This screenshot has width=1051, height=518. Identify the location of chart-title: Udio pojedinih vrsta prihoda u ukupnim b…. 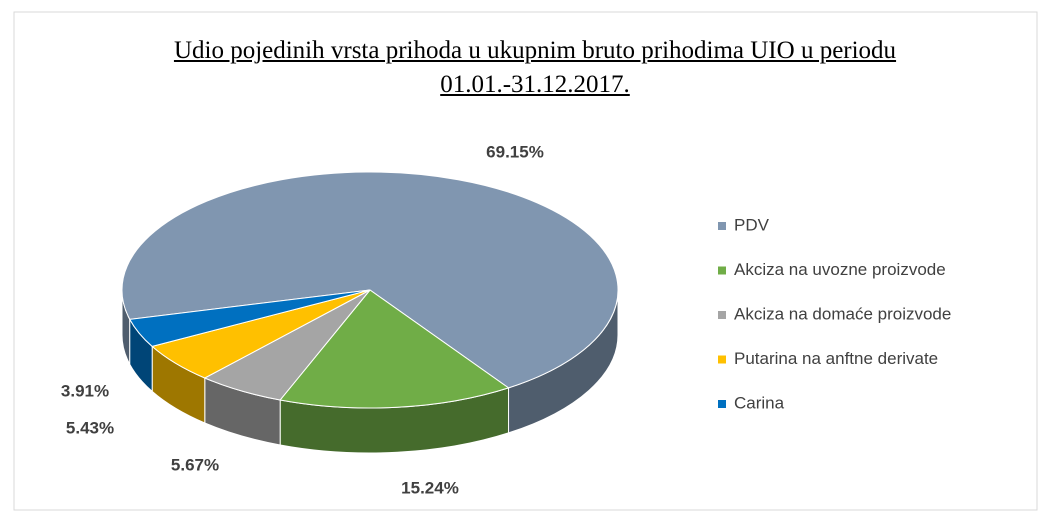
(535, 67).